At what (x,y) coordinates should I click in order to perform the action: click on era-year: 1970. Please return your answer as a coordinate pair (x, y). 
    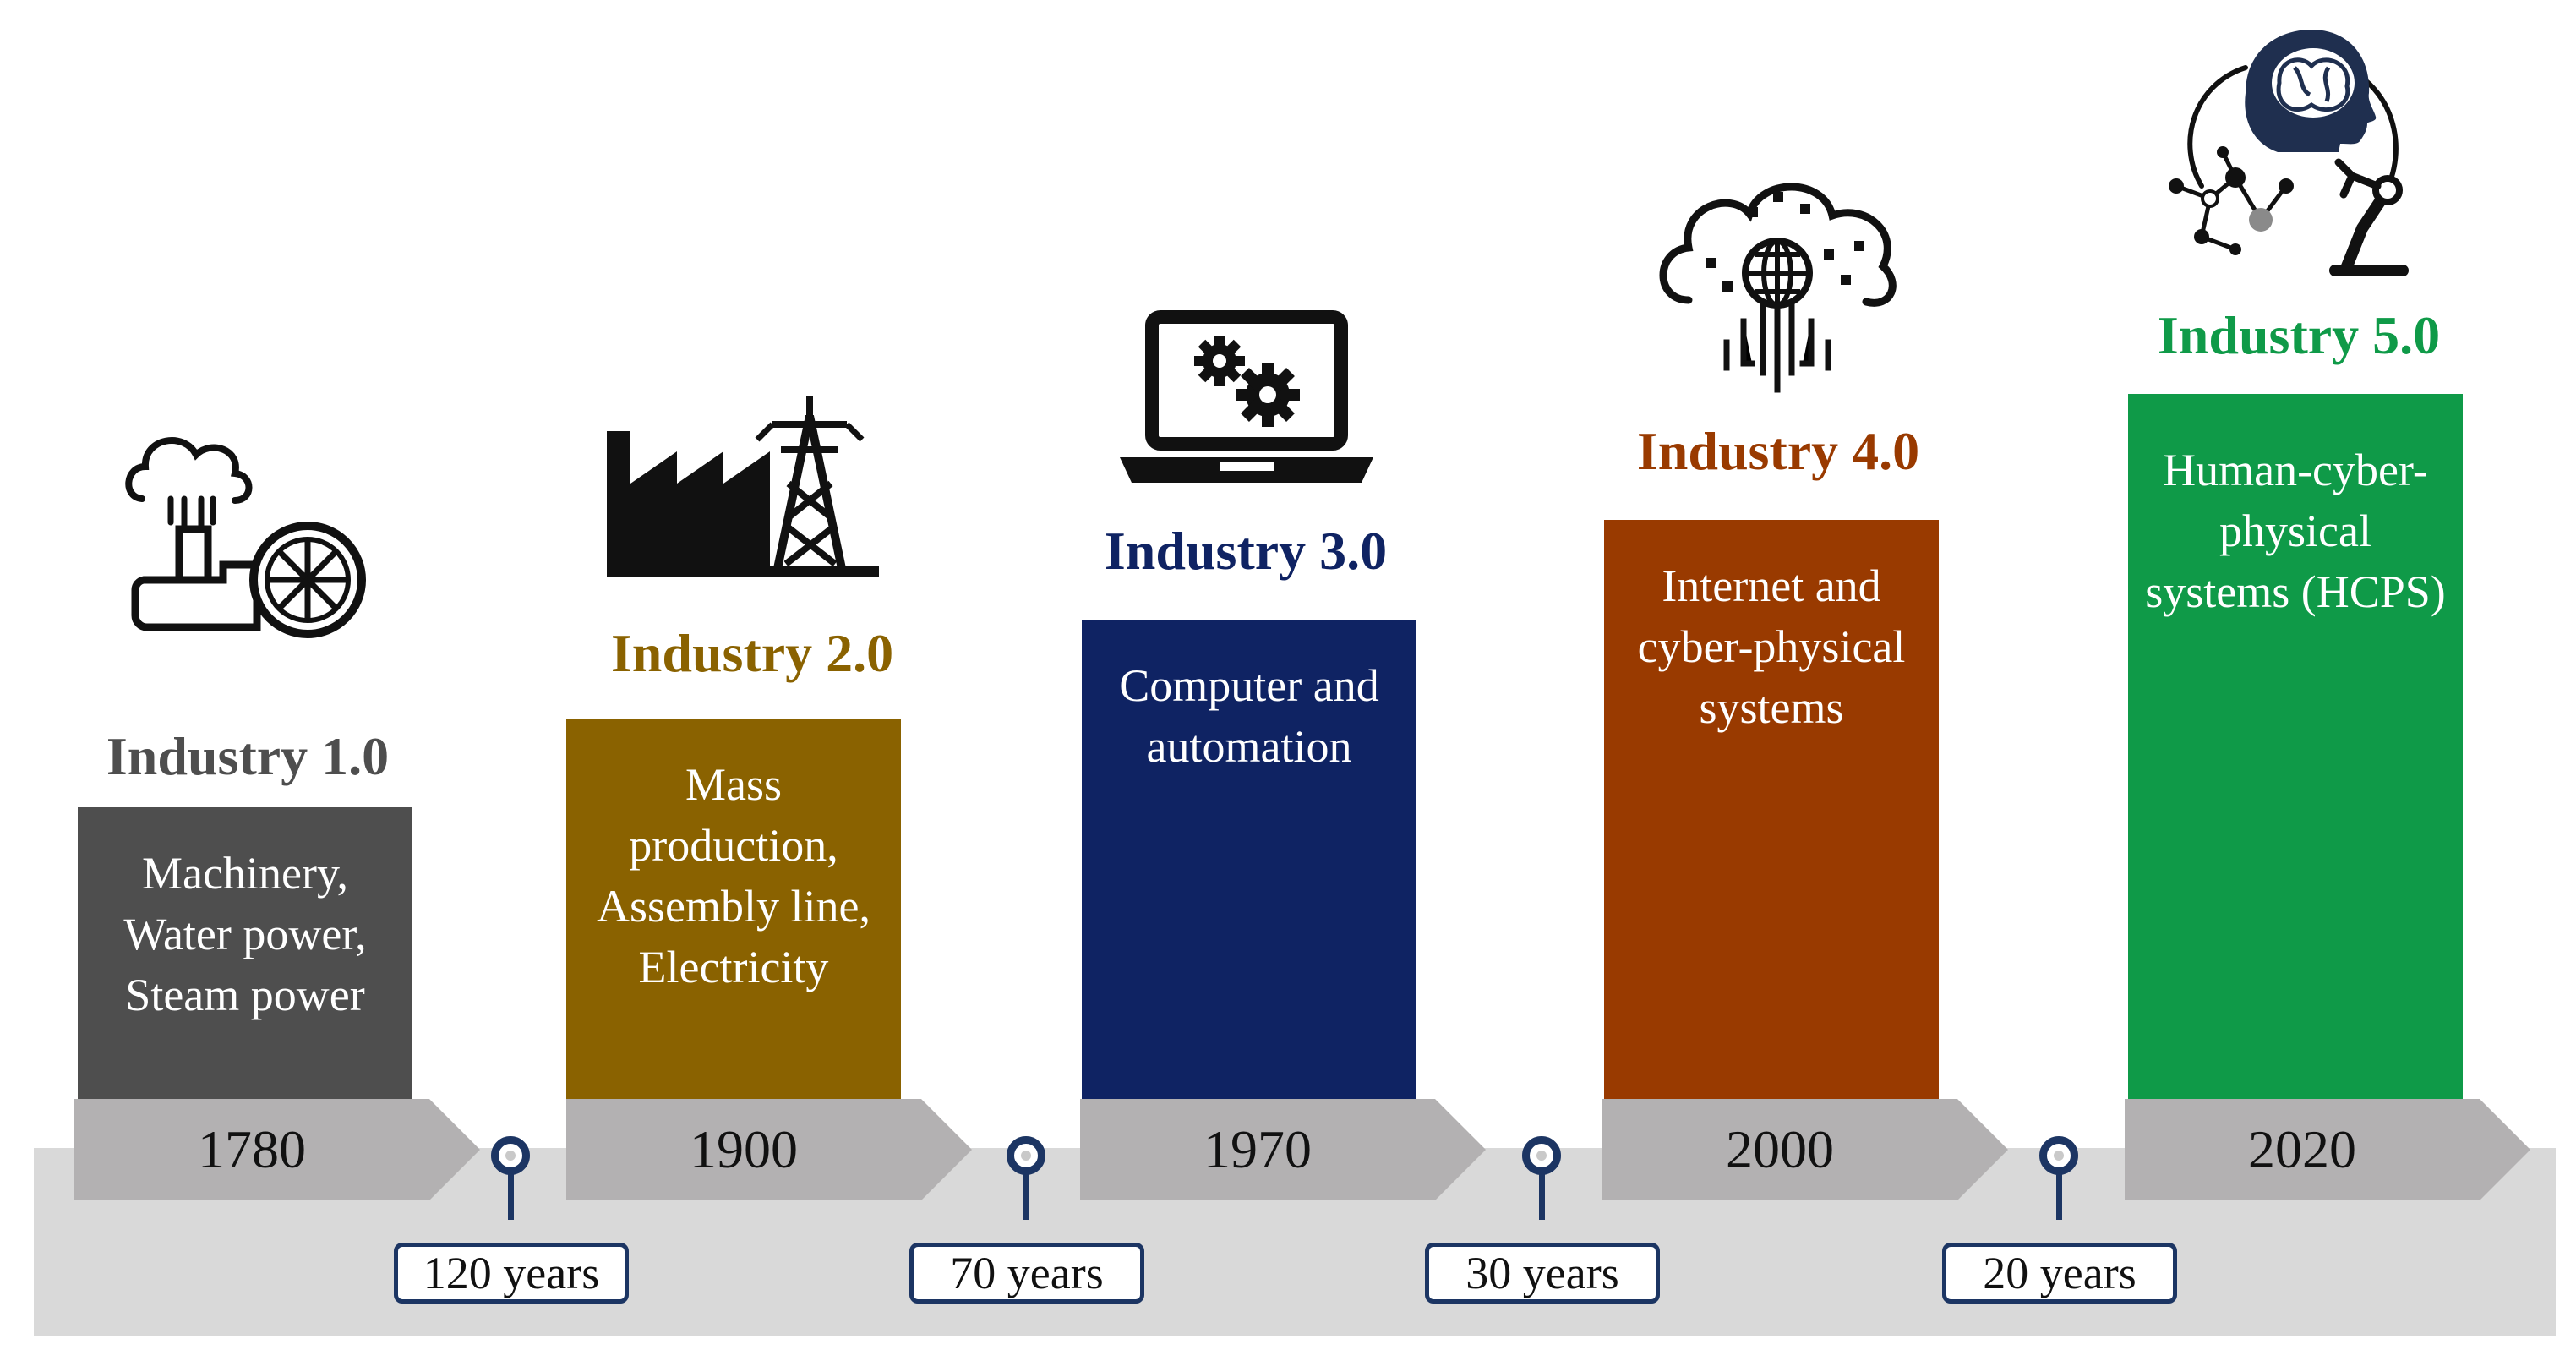
    Looking at the image, I should click on (1257, 1149).